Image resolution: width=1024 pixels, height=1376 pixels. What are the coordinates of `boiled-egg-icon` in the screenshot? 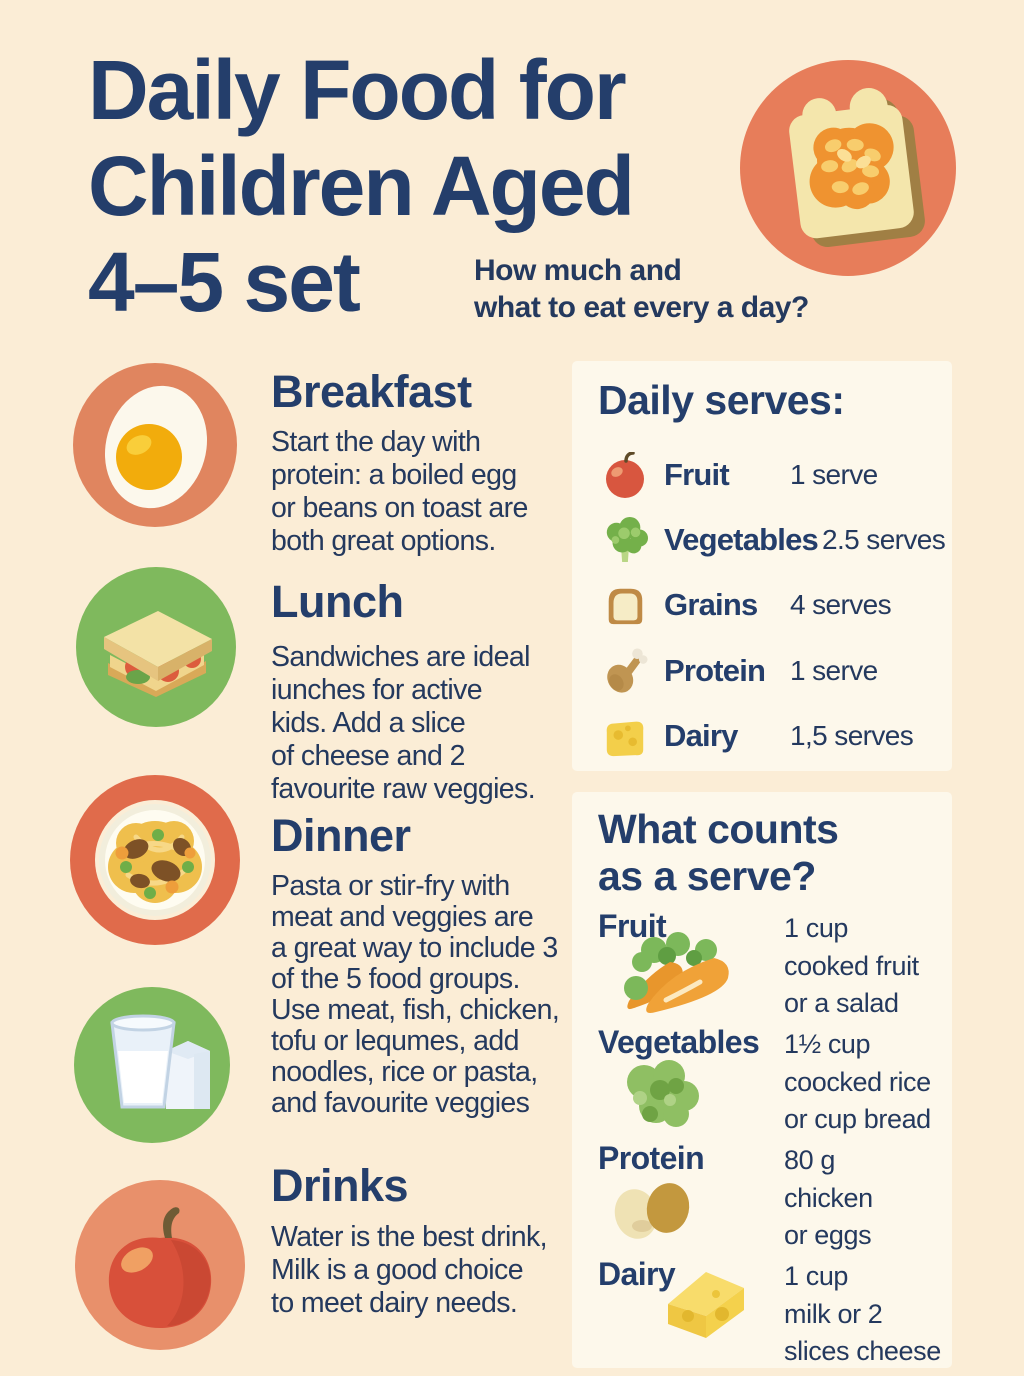 It's located at (155, 445).